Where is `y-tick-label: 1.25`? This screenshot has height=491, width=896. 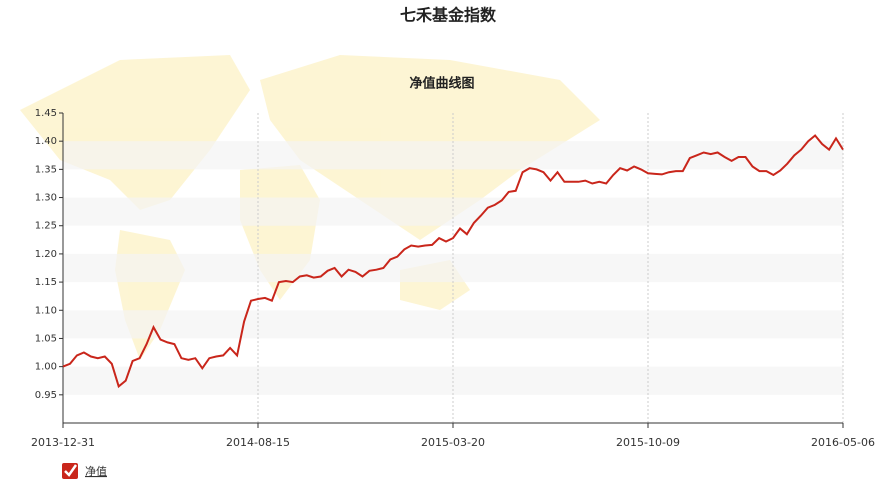 y-tick-label: 1.25 is located at coordinates (46, 226).